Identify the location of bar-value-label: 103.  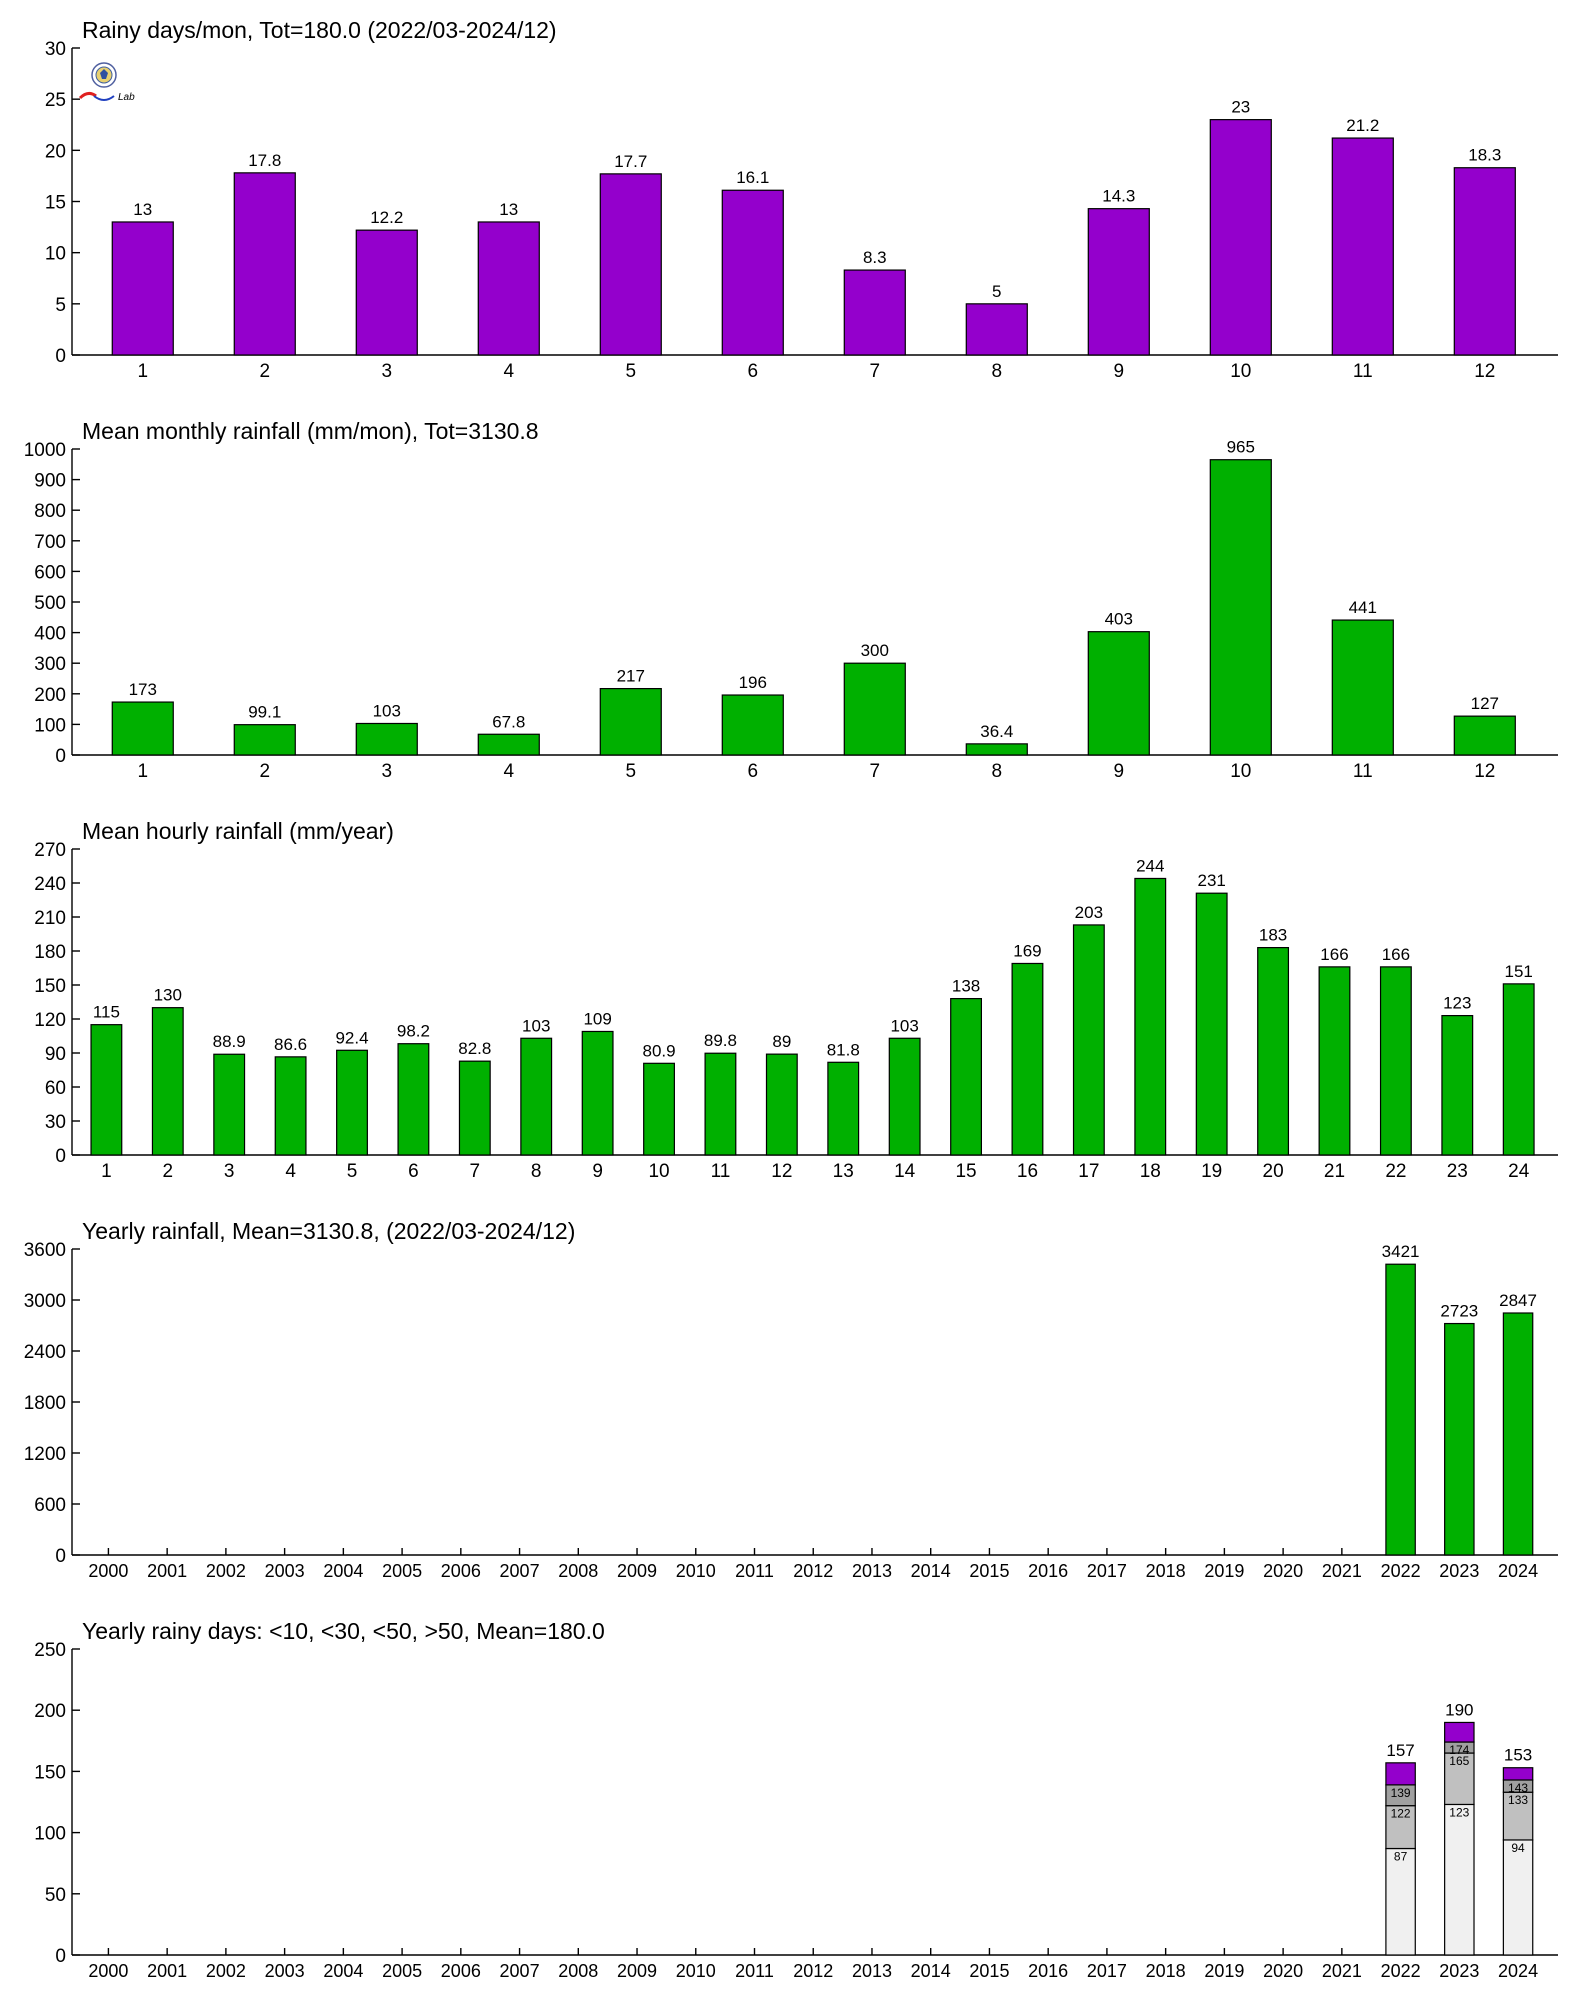
(536, 1025).